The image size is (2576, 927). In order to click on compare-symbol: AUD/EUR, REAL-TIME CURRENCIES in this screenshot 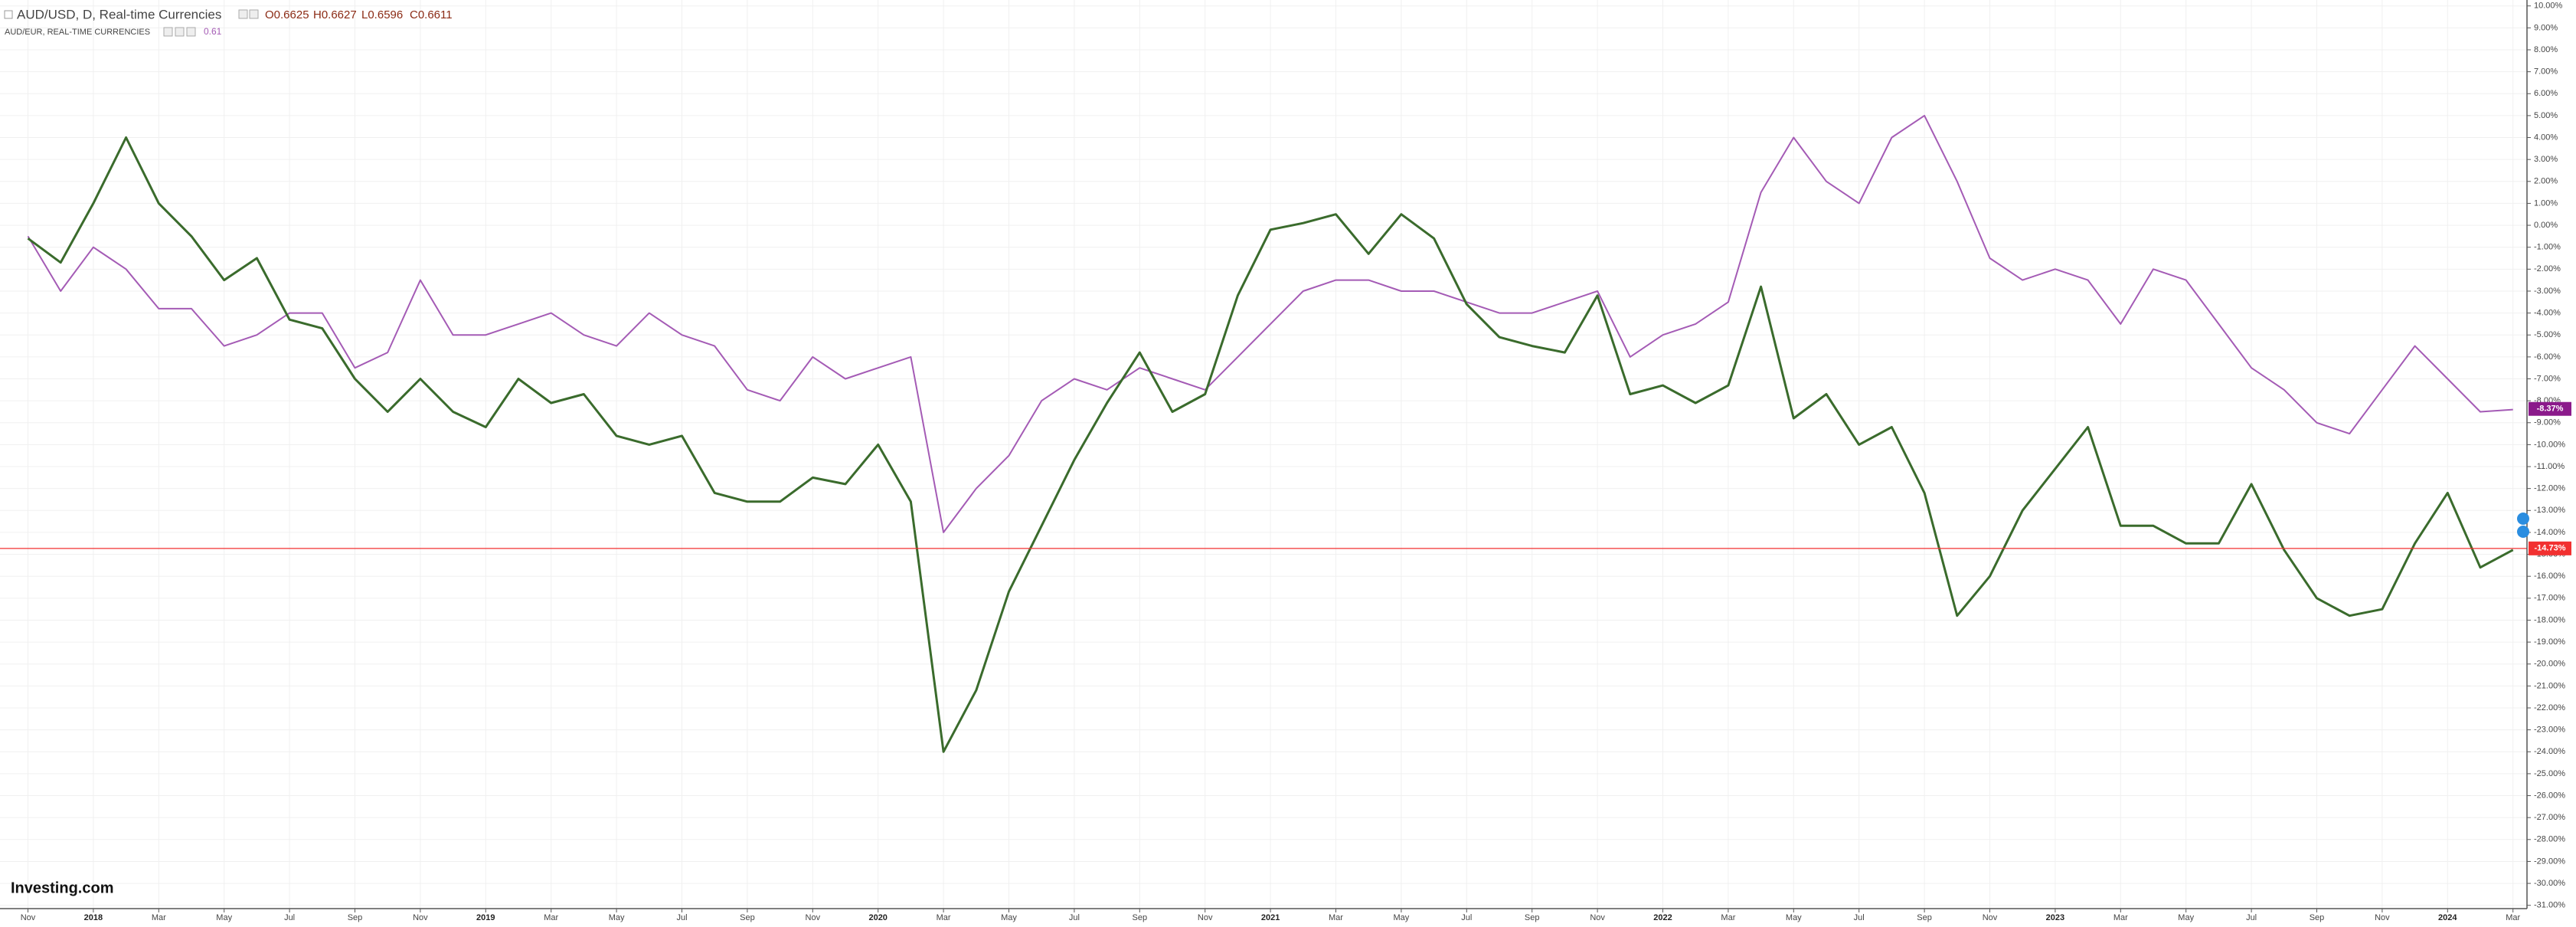, I will do `click(77, 32)`.